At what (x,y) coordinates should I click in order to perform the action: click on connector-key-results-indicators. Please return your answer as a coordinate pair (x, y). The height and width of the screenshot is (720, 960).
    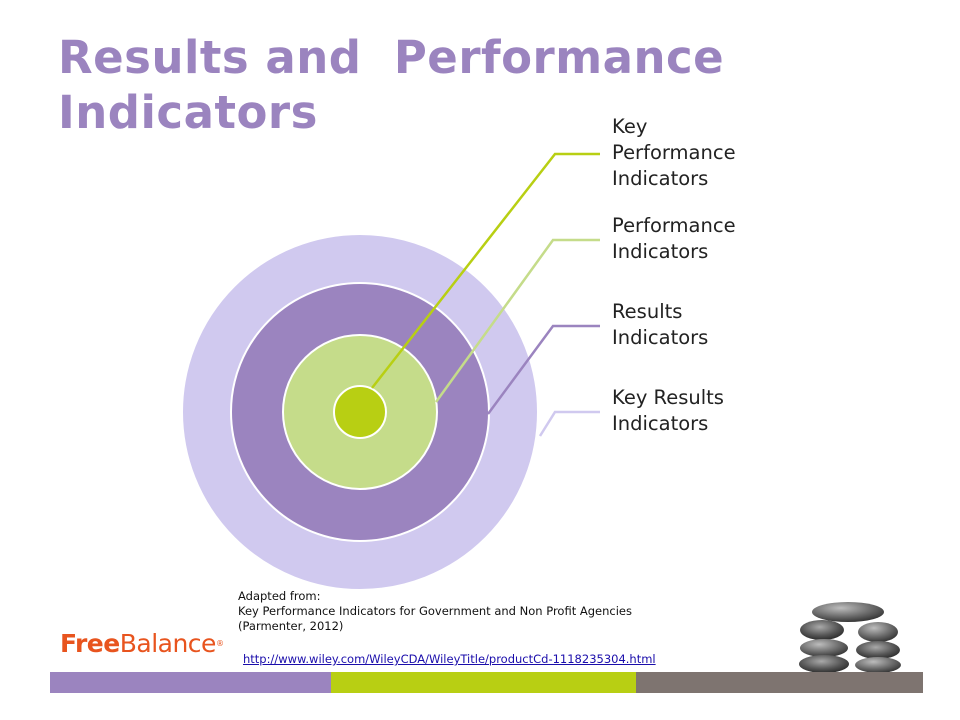
    Looking at the image, I should click on (569, 423).